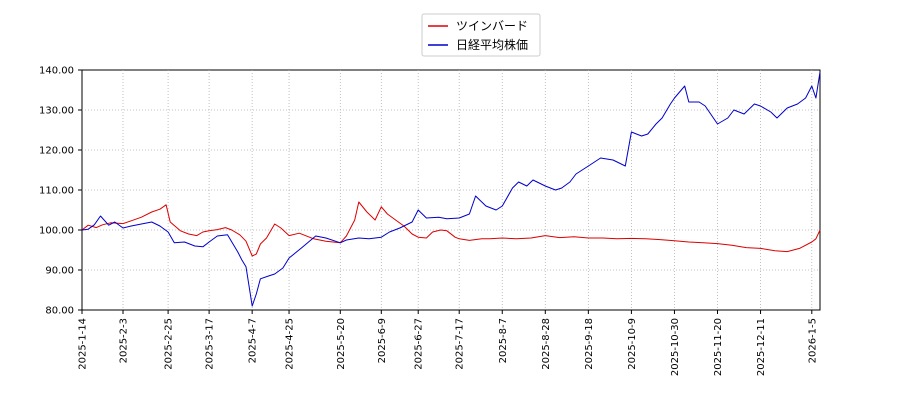 This screenshot has width=900, height=400. What do you see at coordinates (503, 340) in the screenshot?
I see `x-tick-label: 2025-8-7` at bounding box center [503, 340].